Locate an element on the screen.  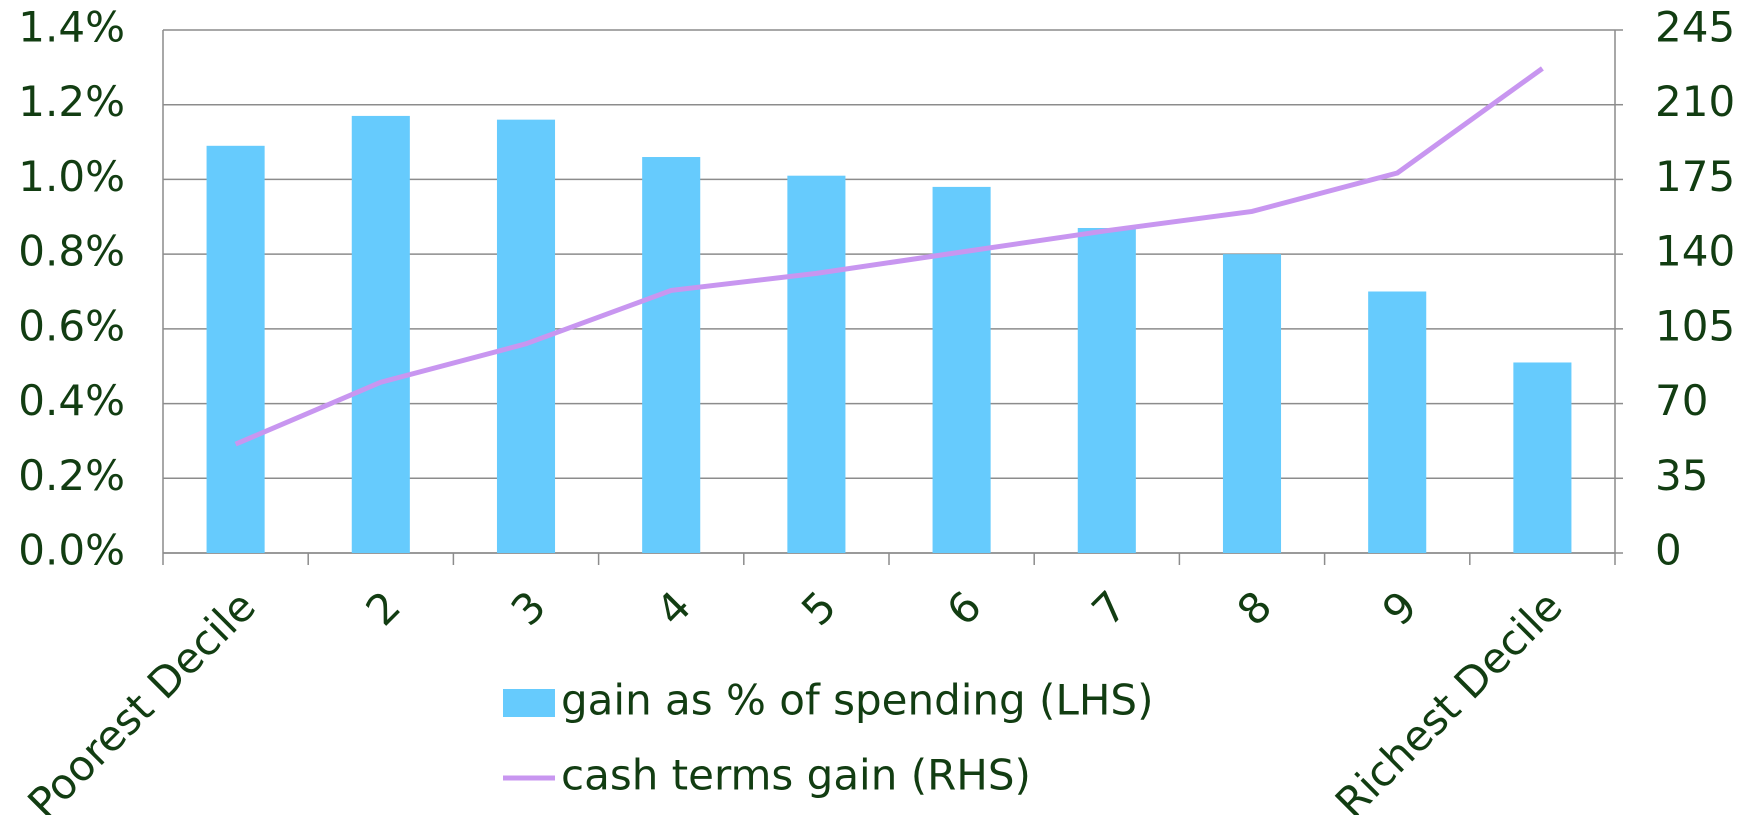
x-tick-label: Richest Decile is located at coordinates (1449, 698).